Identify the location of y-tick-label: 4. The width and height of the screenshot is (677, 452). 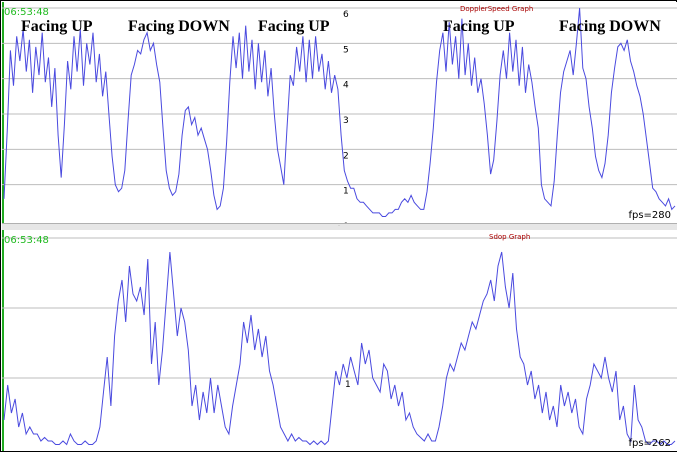
(346, 86).